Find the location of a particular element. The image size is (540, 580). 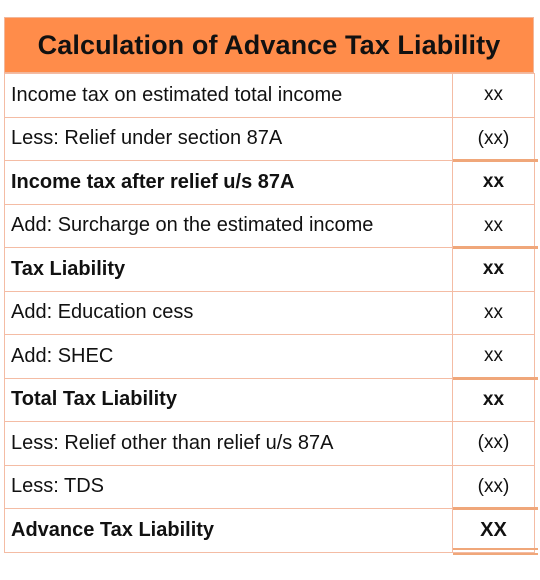

table-row: Income tax after relief u/s 87A xx is located at coordinates (269, 182).